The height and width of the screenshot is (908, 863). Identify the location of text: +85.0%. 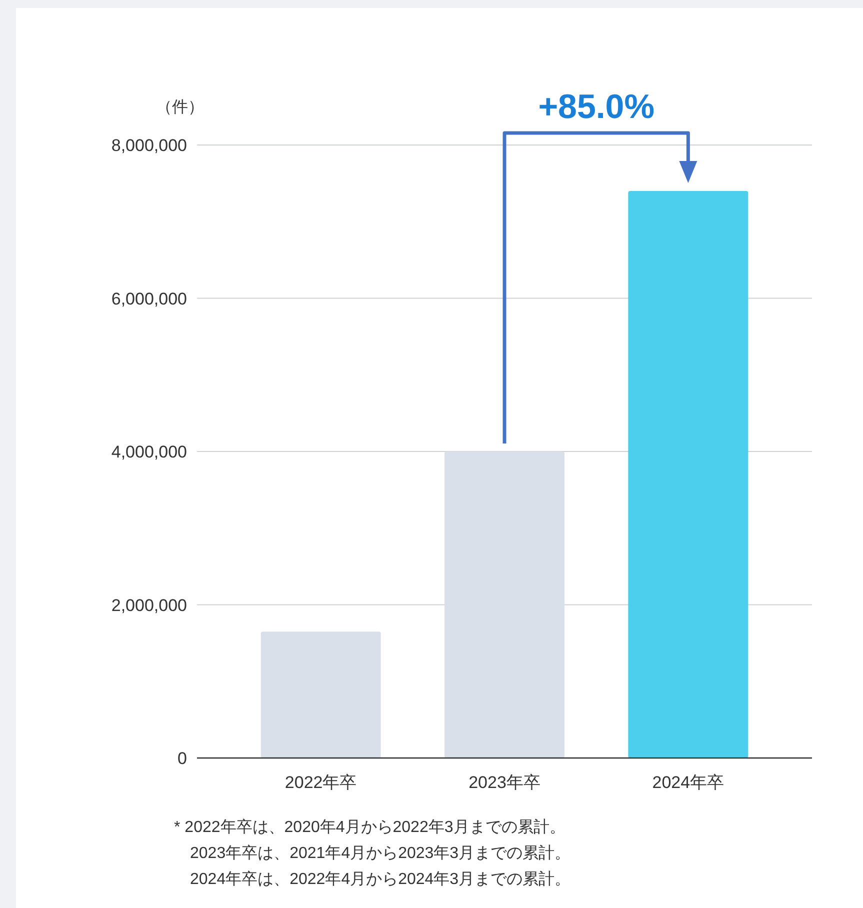
(596, 107).